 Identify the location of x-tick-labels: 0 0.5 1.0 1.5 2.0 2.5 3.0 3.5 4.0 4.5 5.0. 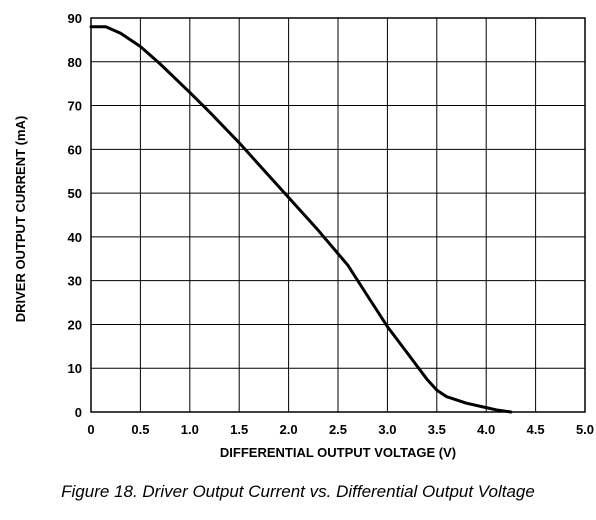
(340, 429).